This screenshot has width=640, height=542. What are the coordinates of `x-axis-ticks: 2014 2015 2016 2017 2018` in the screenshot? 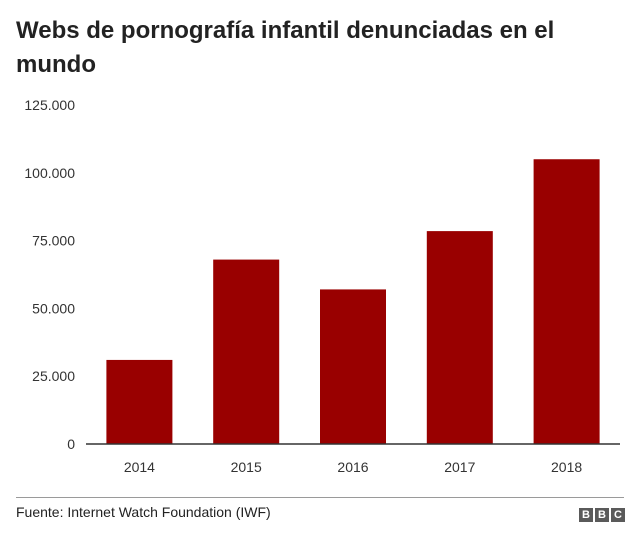 It's located at (353, 467).